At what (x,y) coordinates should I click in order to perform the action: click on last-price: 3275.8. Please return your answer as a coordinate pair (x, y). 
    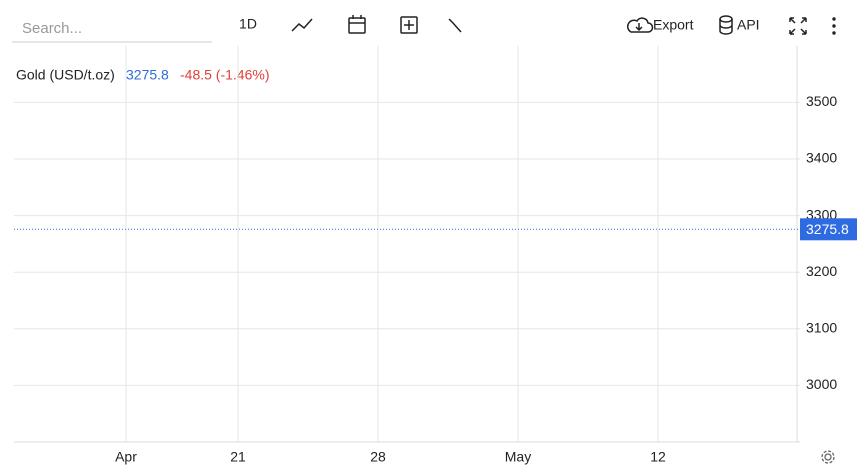
    Looking at the image, I should click on (147, 75).